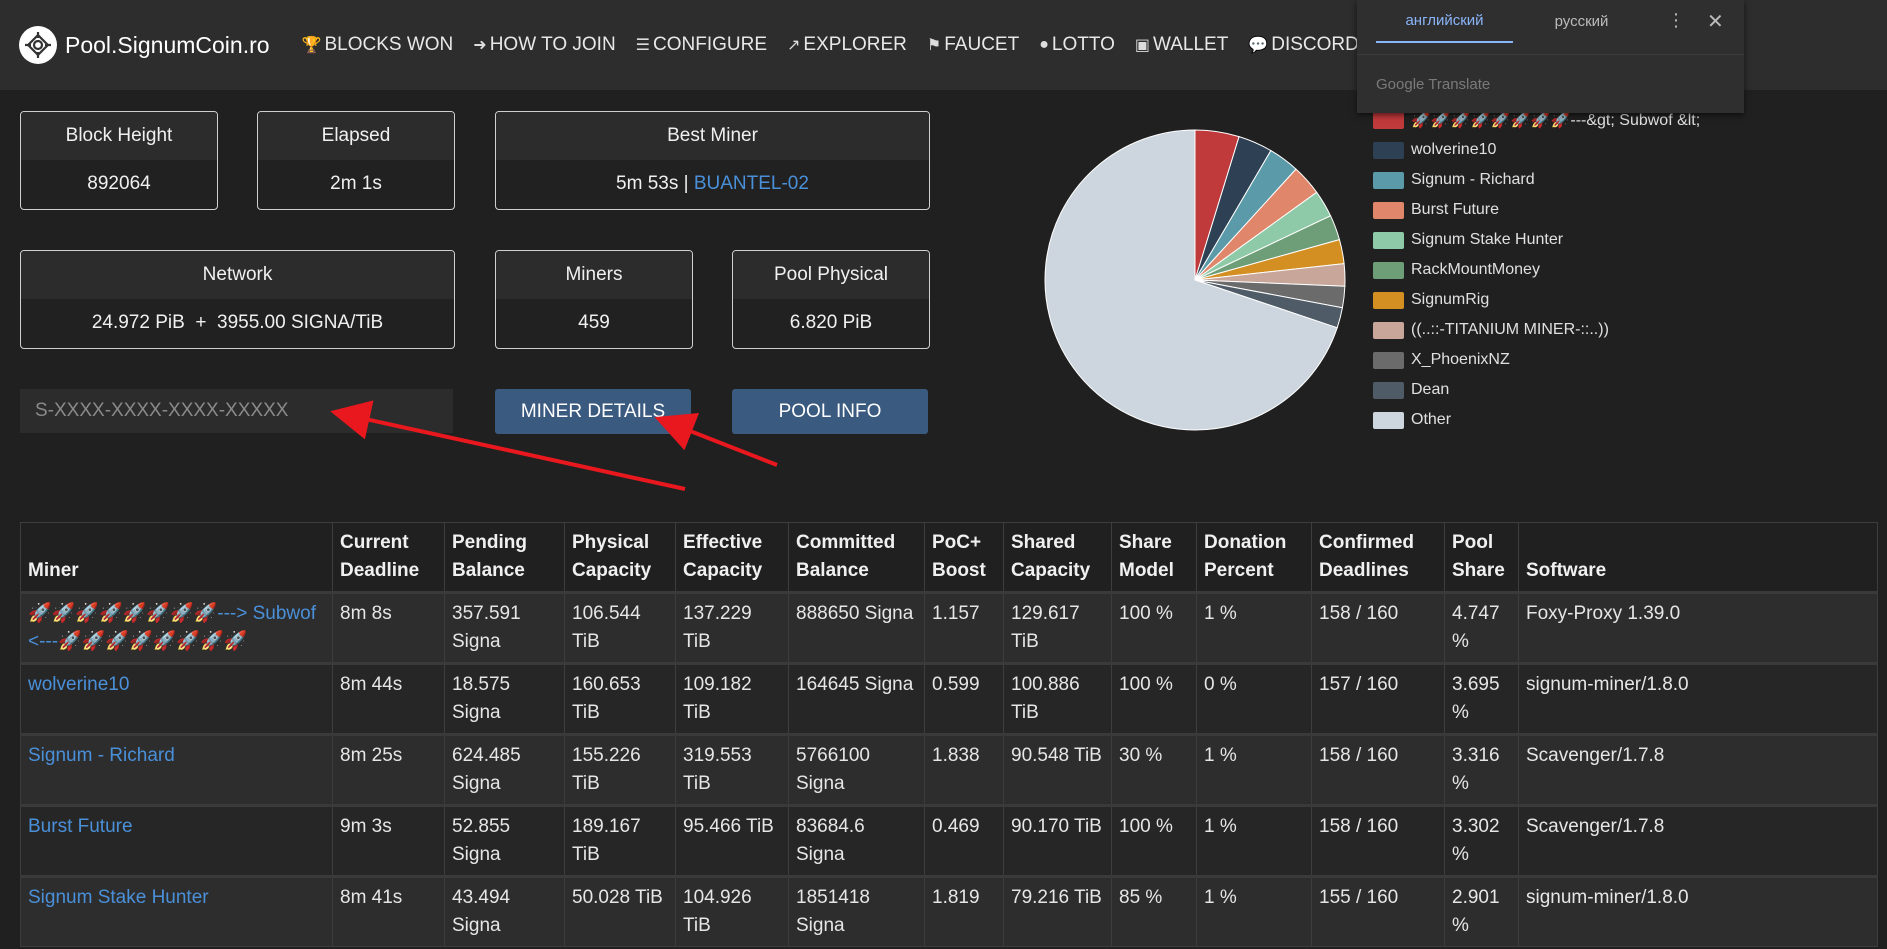 This screenshot has height=949, width=1887. What do you see at coordinates (1481, 557) in the screenshot?
I see `column-header: Pool Share` at bounding box center [1481, 557].